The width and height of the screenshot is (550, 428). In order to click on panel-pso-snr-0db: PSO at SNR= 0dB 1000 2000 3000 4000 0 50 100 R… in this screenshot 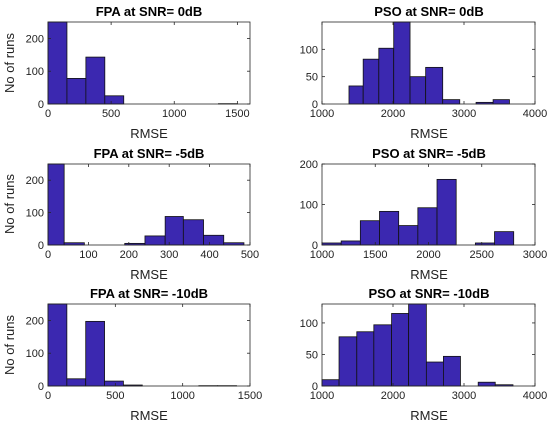, I will do `click(424, 72)`.